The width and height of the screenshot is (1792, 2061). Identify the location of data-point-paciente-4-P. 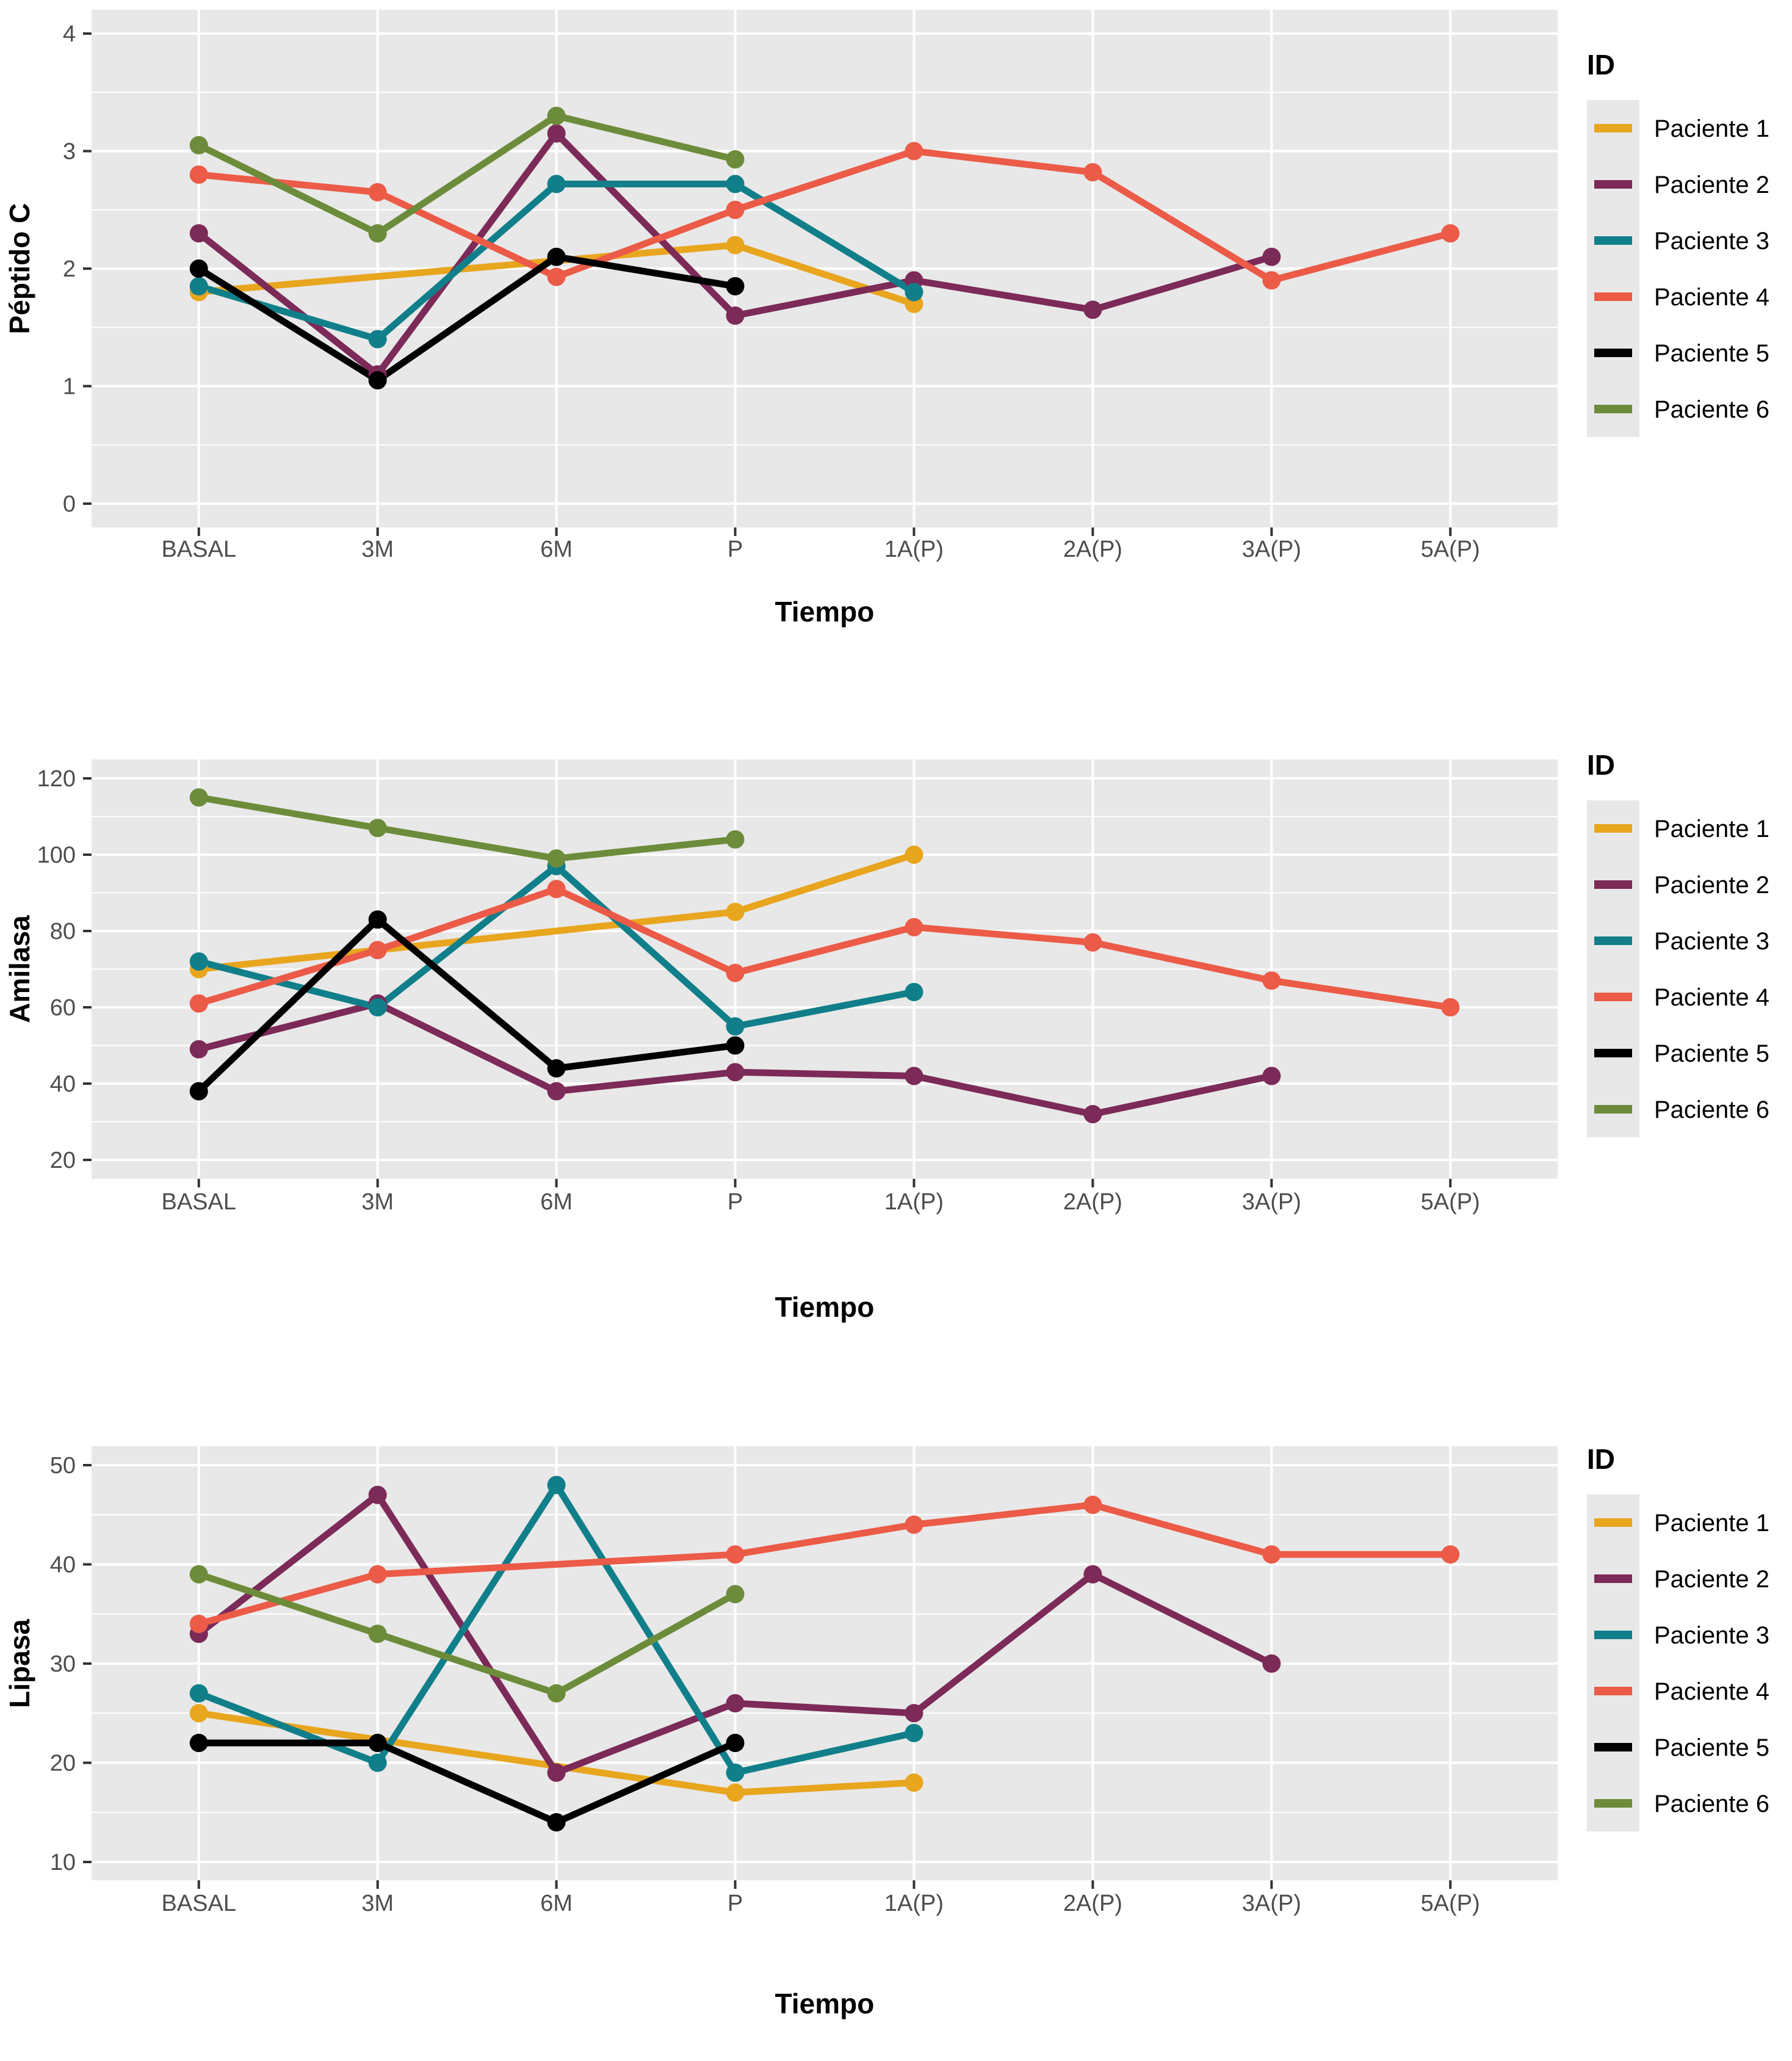
(736, 972).